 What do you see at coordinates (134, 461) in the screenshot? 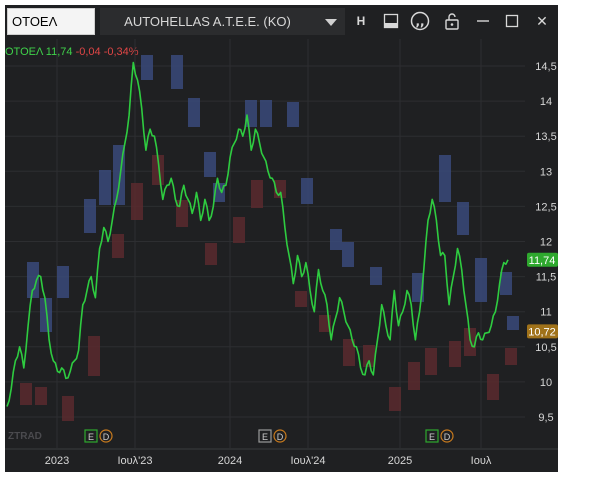
I see `x-tick-label: Ιουλ'23` at bounding box center [134, 461].